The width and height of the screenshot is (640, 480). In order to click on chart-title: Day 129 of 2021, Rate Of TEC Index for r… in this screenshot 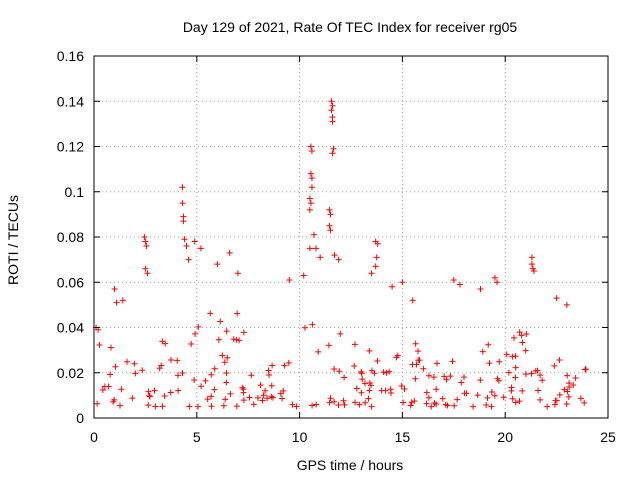, I will do `click(350, 27)`.